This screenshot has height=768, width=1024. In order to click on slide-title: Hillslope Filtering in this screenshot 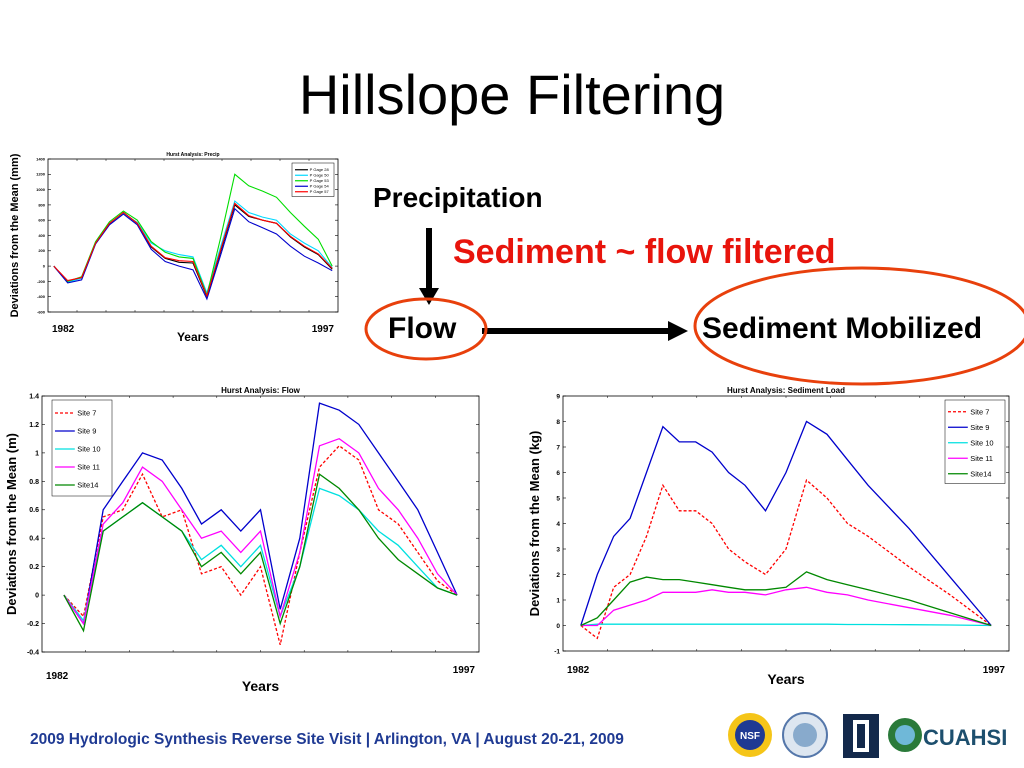, I will do `click(512, 94)`.